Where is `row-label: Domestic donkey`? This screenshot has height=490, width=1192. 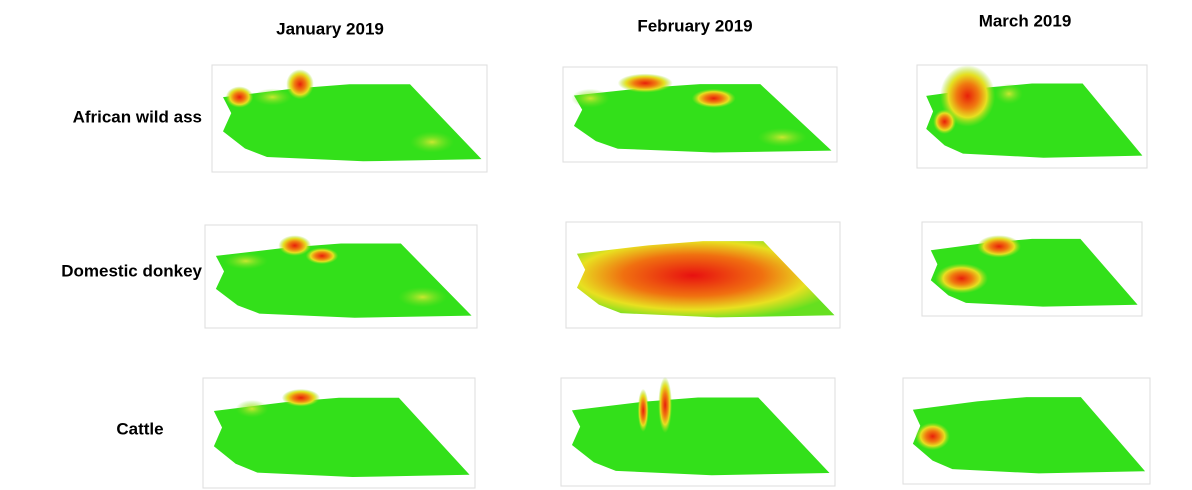 row-label: Domestic donkey is located at coordinates (131, 270).